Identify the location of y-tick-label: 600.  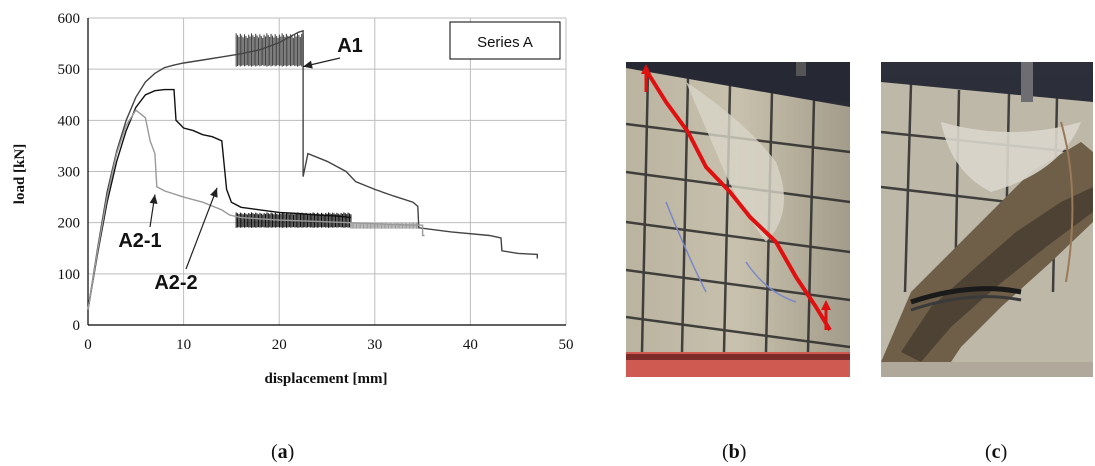
(69, 19).